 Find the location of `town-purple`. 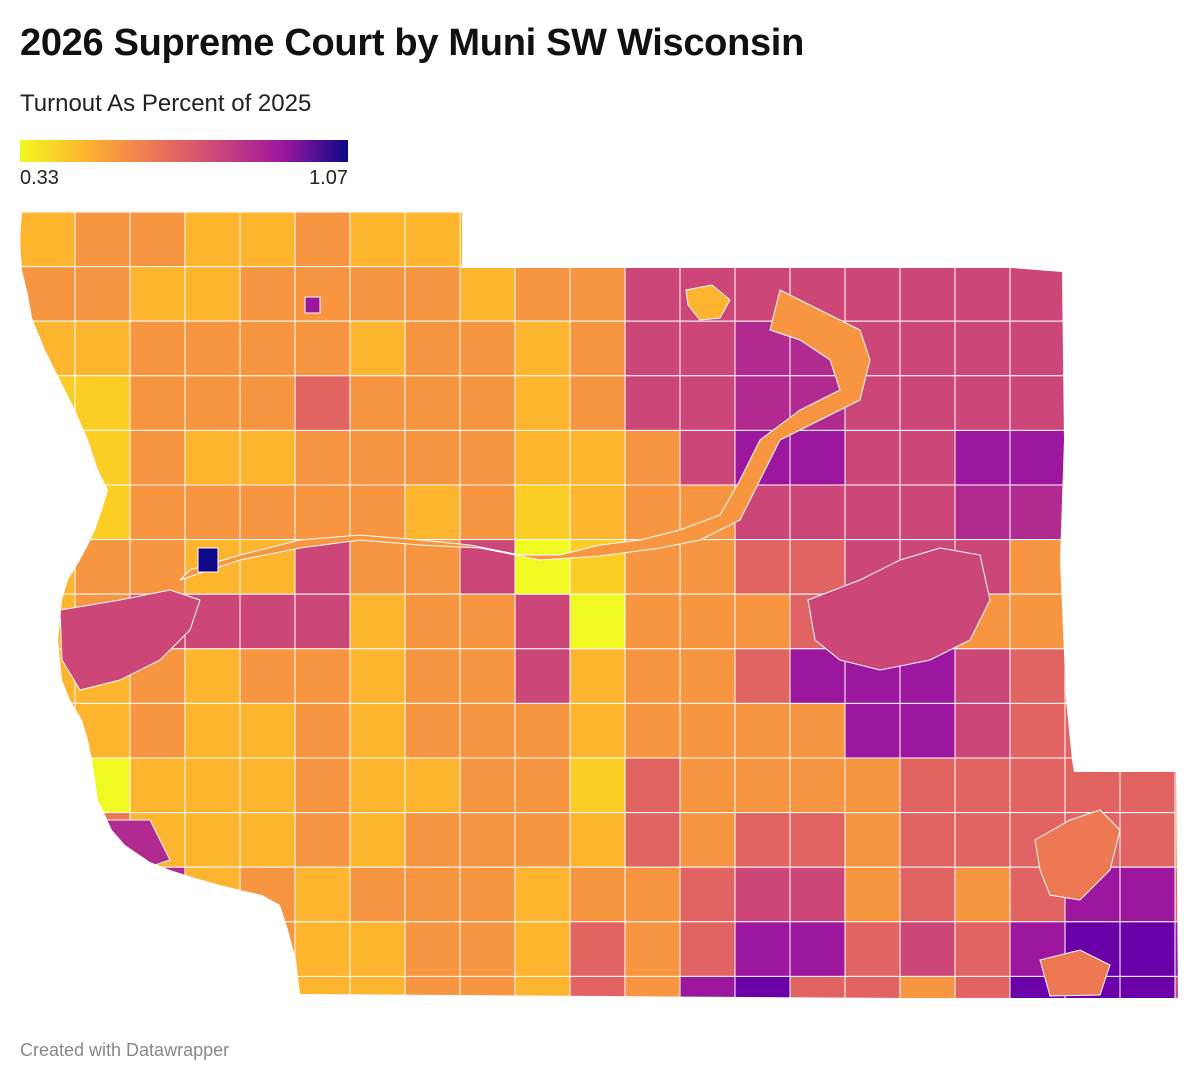

town-purple is located at coordinates (312, 305).